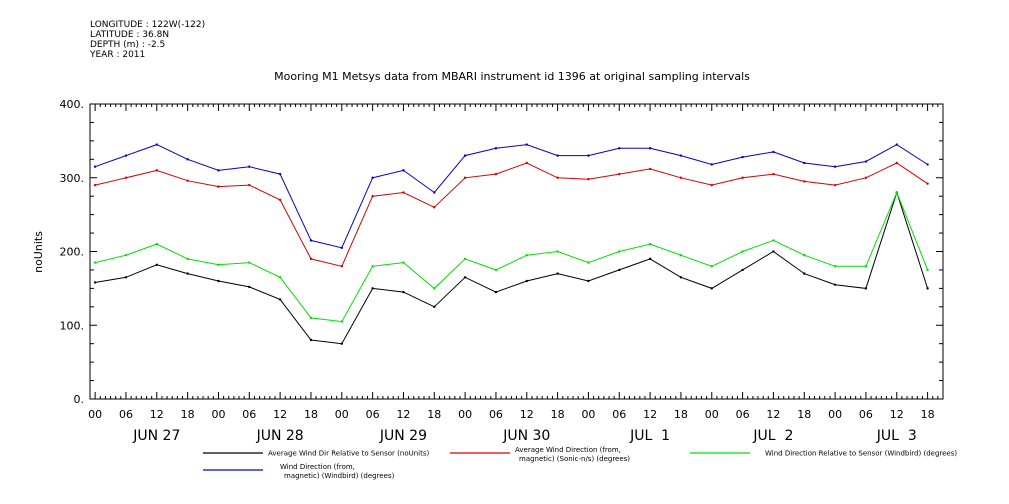 The width and height of the screenshot is (1009, 504). What do you see at coordinates (574, 459) in the screenshot?
I see `legend-label-2-line2: magnetic) (Sonic-n/s) (degrees)` at bounding box center [574, 459].